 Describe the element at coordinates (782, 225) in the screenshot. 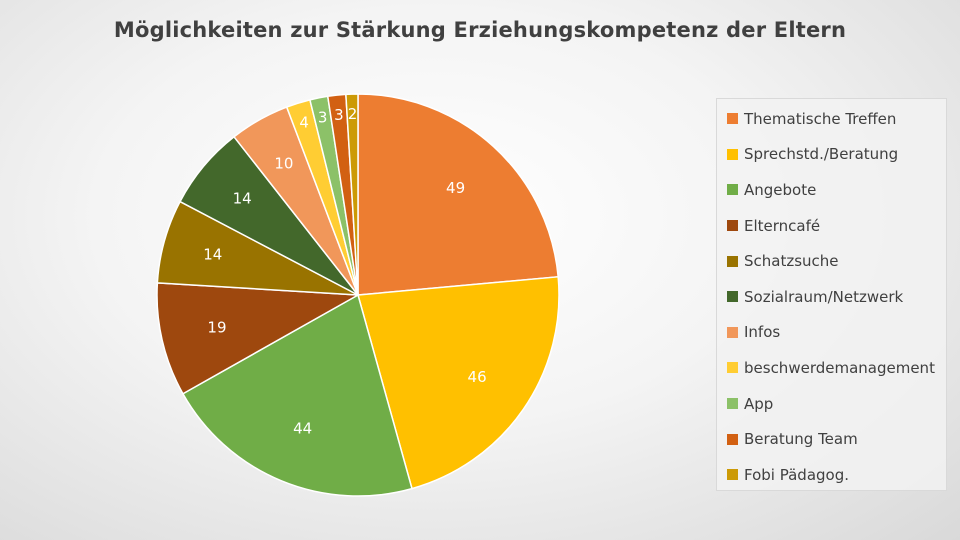

I see `legend-label: Elterncafé` at that location.